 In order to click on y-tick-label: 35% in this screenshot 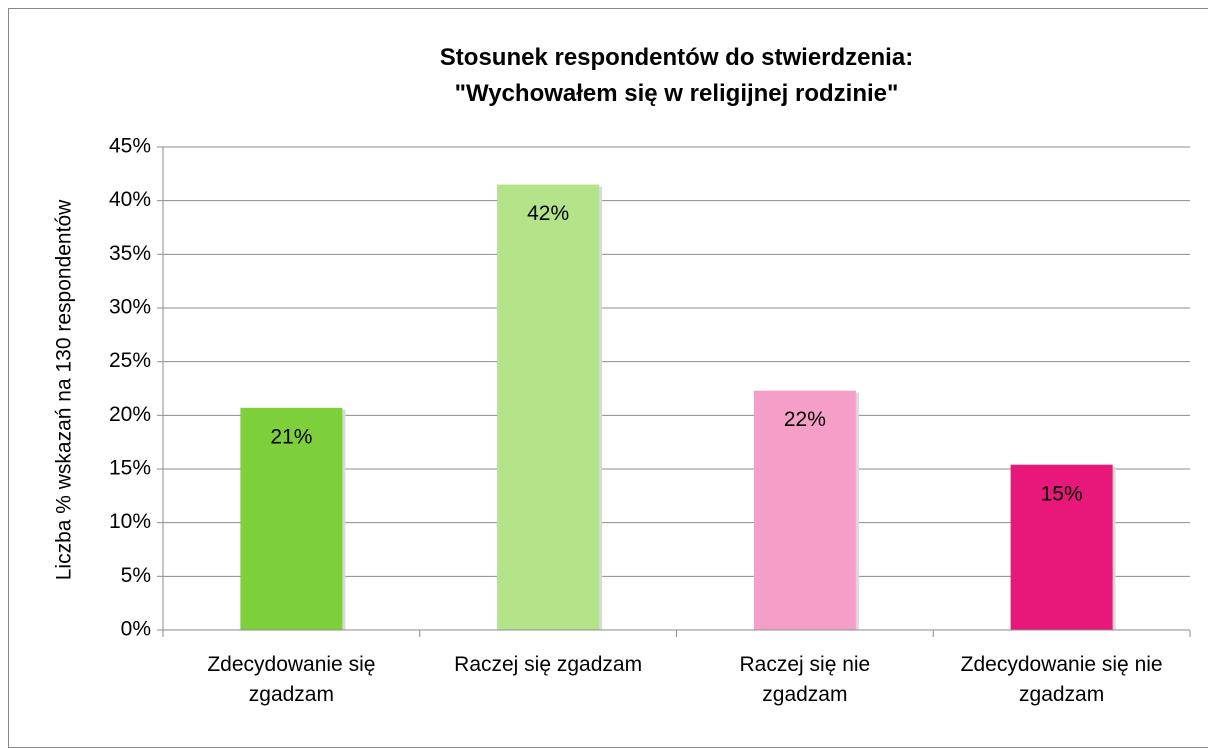, I will do `click(130, 253)`.